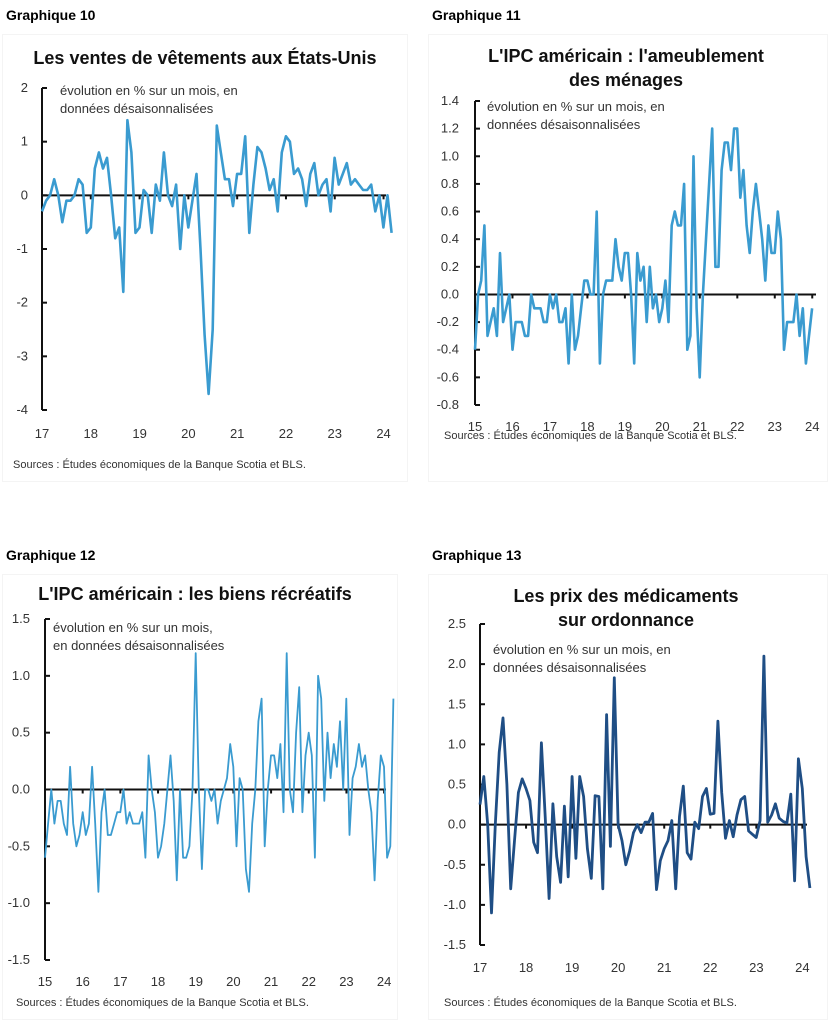 The height and width of the screenshot is (1023, 828). I want to click on y-tick-label: -4, so click(22, 409).